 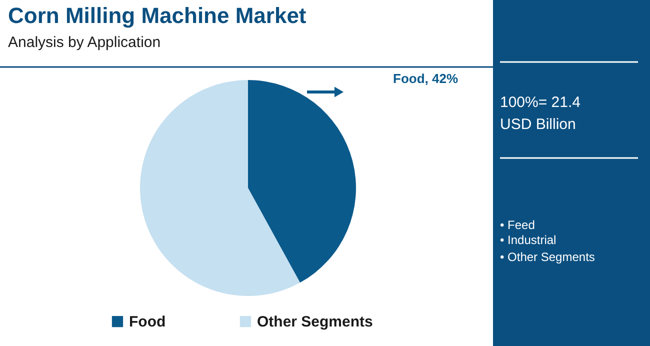 What do you see at coordinates (528, 240) in the screenshot?
I see `text: • Industrial` at bounding box center [528, 240].